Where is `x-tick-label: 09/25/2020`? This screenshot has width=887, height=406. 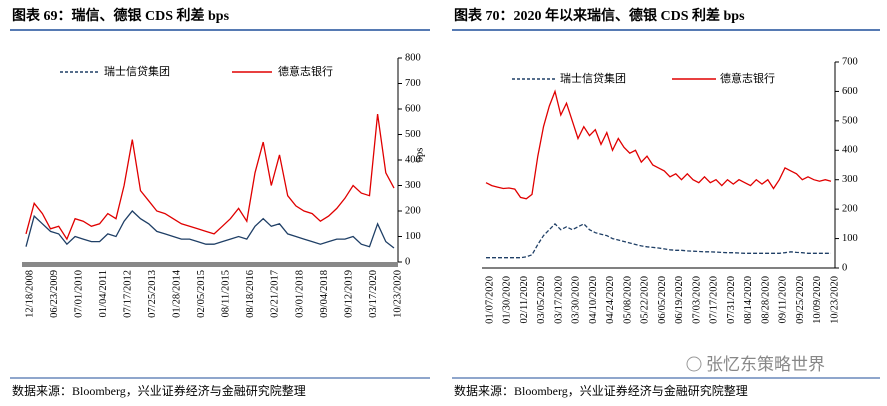
x-tick-label: 09/25/2020 is located at coordinates (800, 300).